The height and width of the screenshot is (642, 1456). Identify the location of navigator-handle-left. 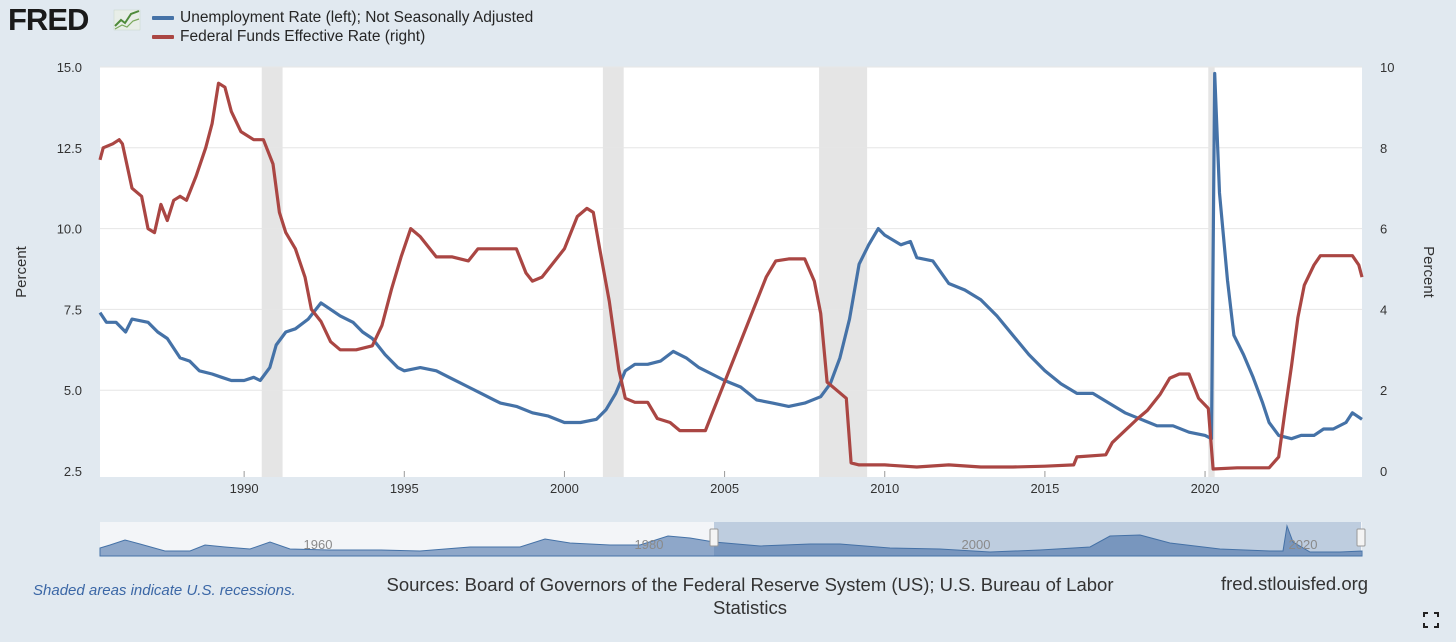
(714, 537).